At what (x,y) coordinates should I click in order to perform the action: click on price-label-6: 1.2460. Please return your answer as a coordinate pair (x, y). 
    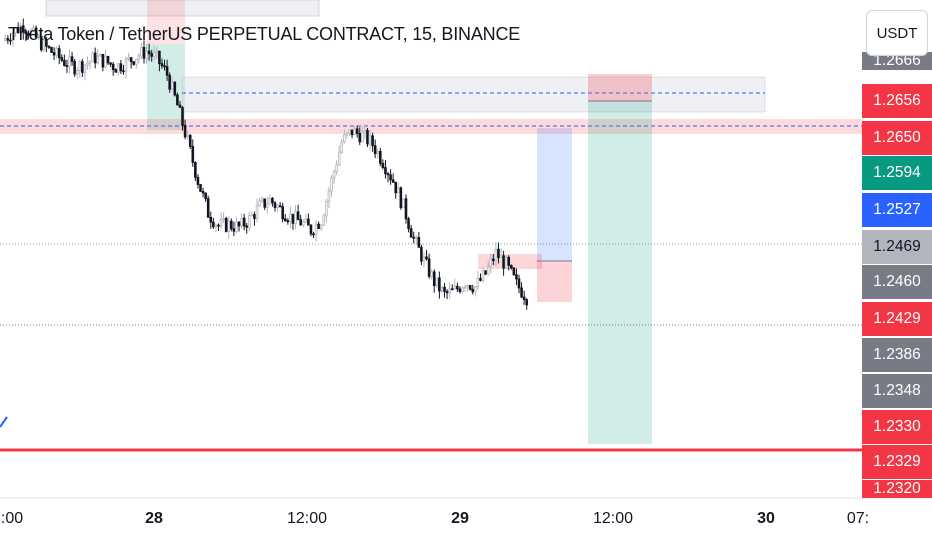
    Looking at the image, I should click on (897, 282).